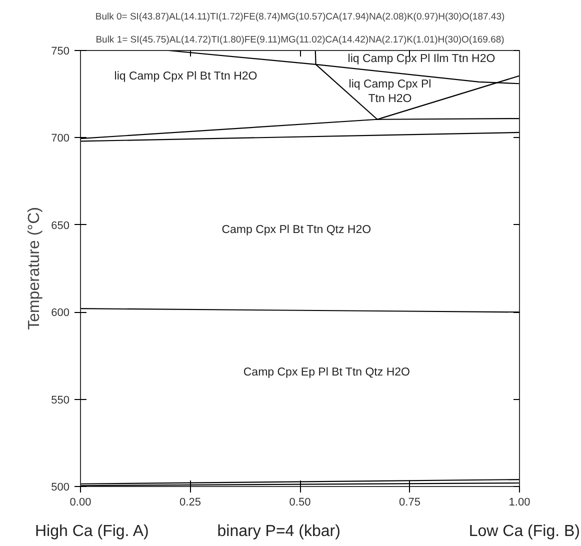  Describe the element at coordinates (278, 532) in the screenshot. I see `x-axis-title: binary P=4 (kbar)` at that location.